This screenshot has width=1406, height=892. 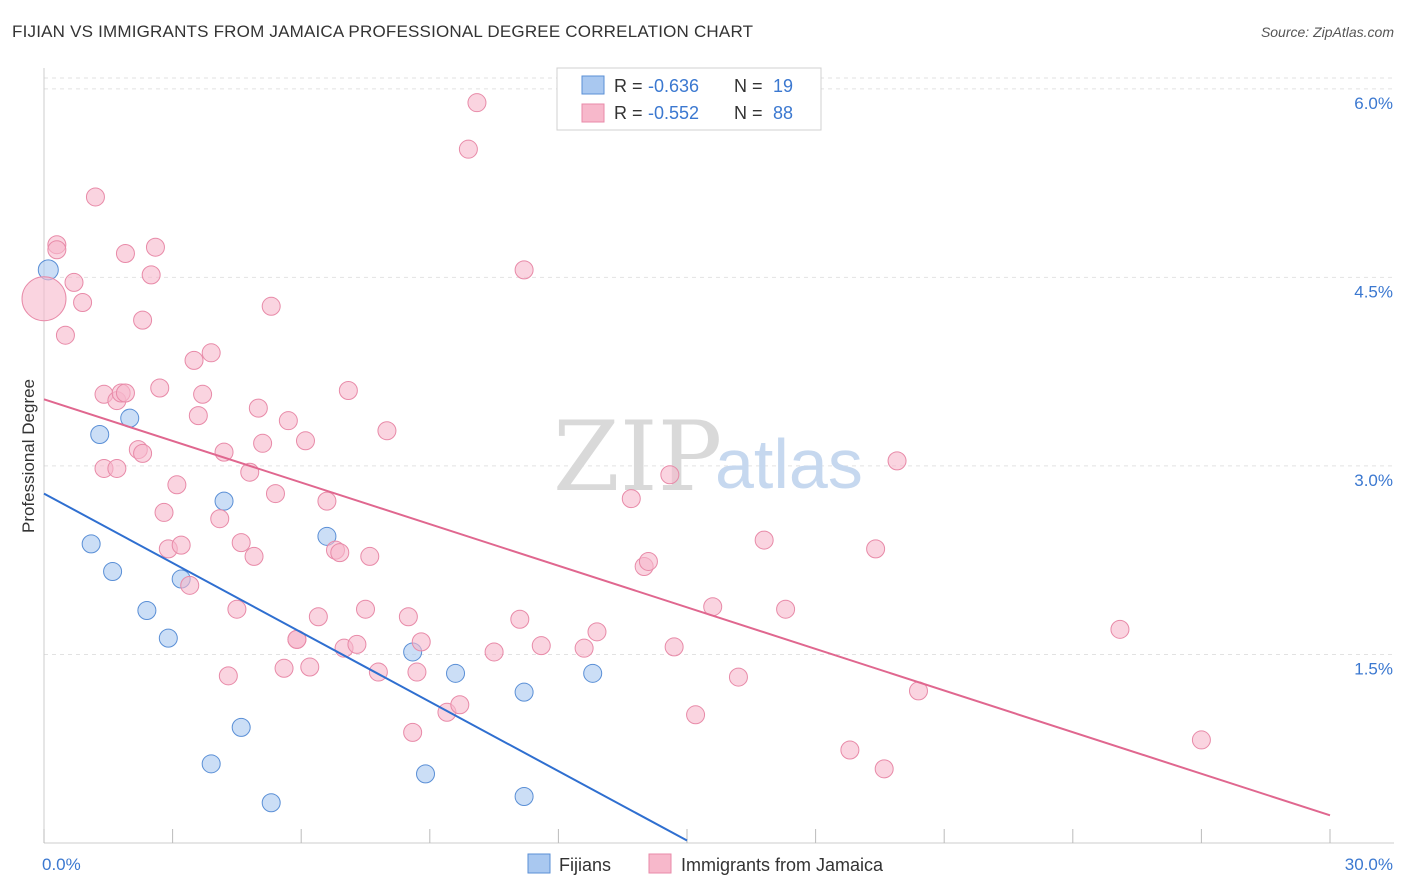 What do you see at coordinates (748, 86) in the screenshot?
I see `legend-n-label-1: N =` at bounding box center [748, 86].